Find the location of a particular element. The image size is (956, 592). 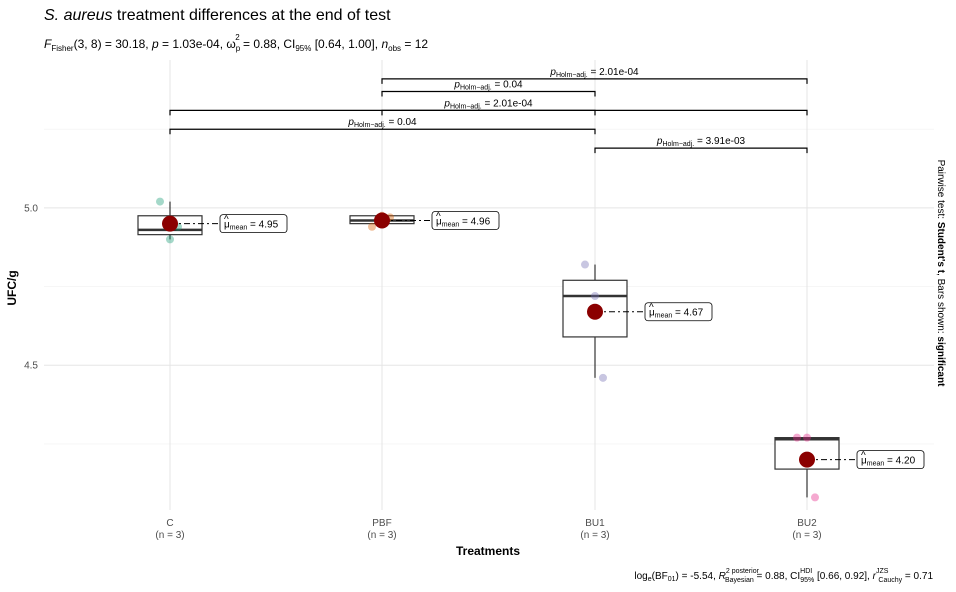

mean-label: μmean = 4.96 is located at coordinates (463, 222).